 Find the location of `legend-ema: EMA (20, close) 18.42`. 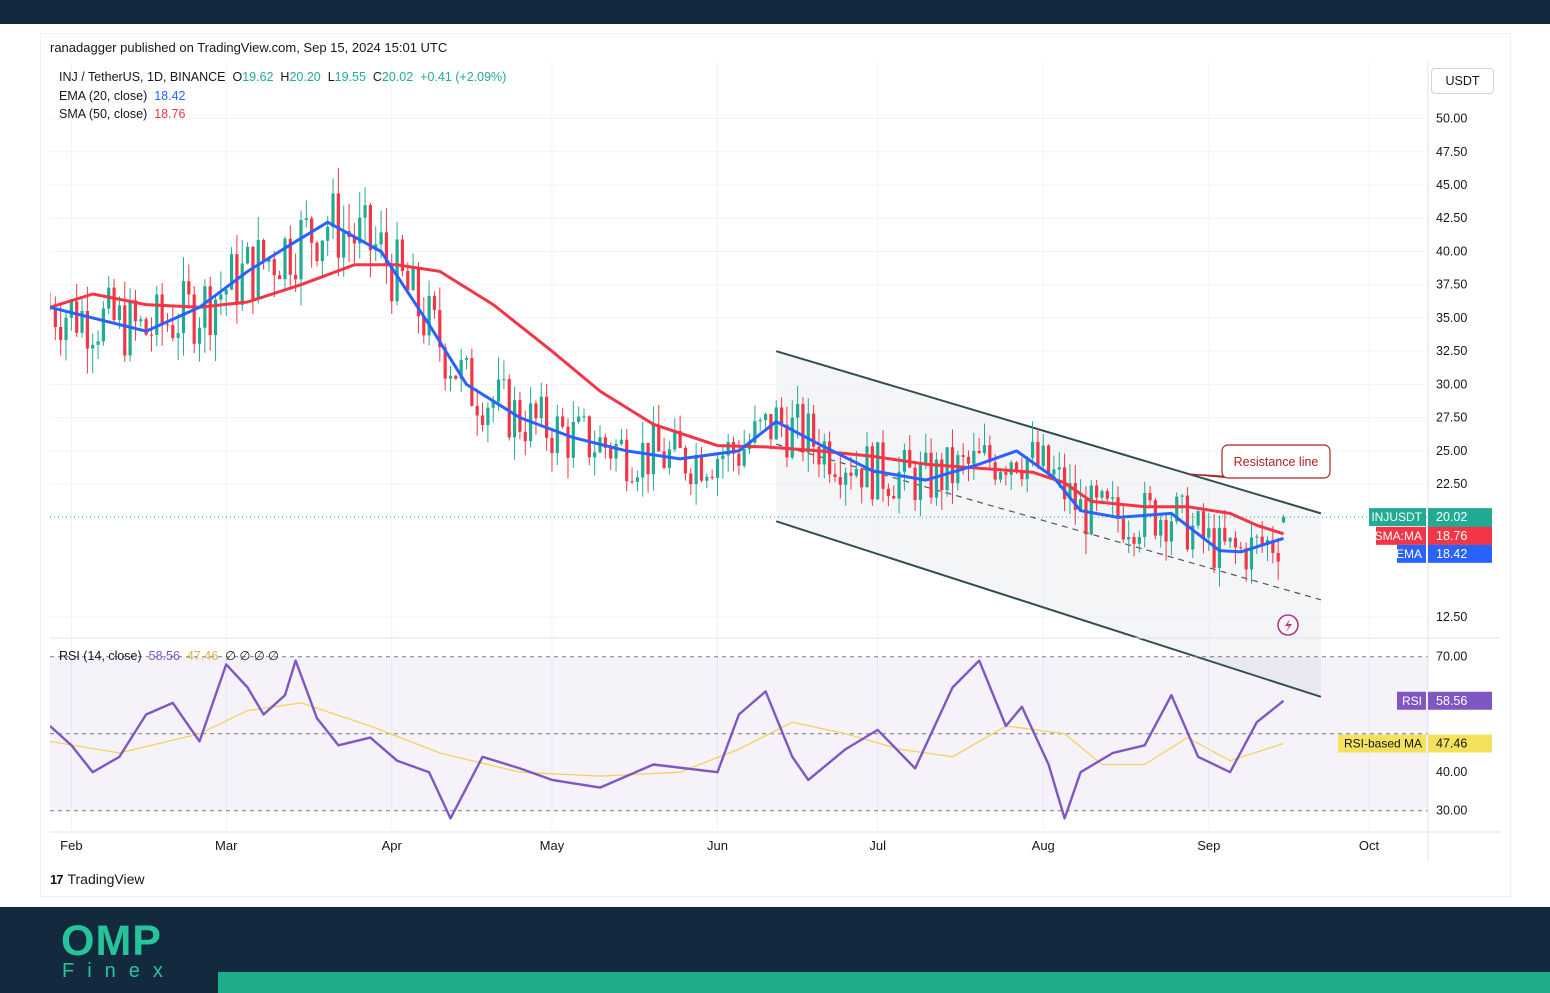

legend-ema: EMA (20, close) 18.42 is located at coordinates (122, 96).